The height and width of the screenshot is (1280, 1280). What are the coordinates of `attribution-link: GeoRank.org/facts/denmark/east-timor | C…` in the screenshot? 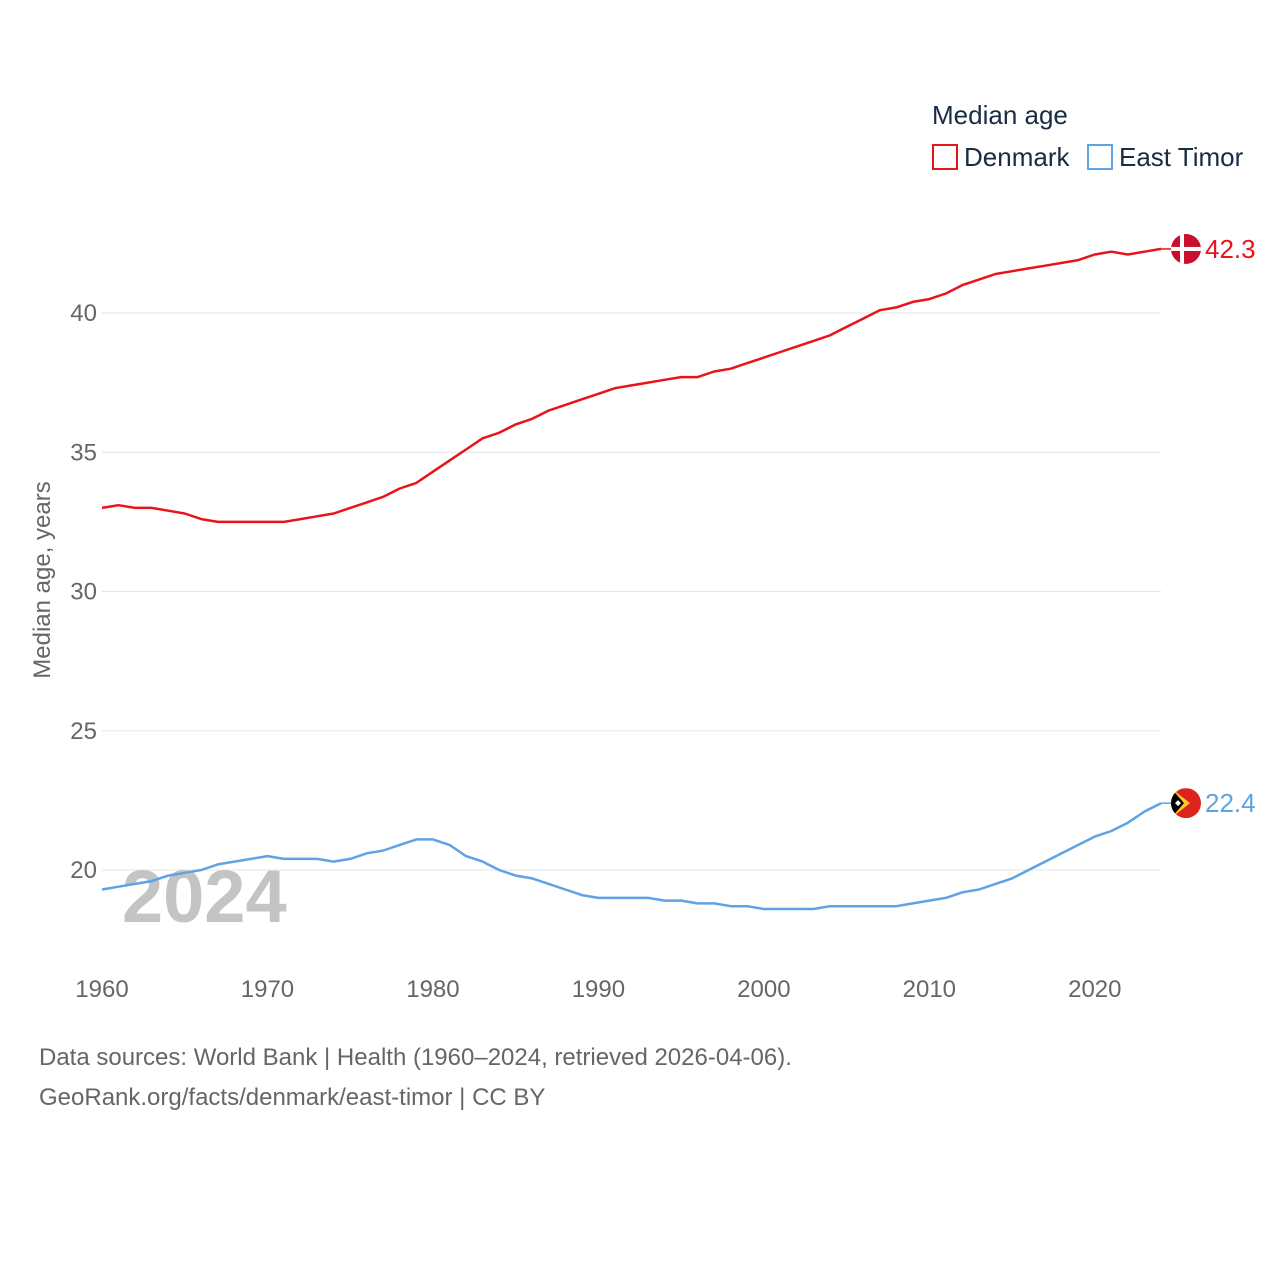 It's located at (292, 1097).